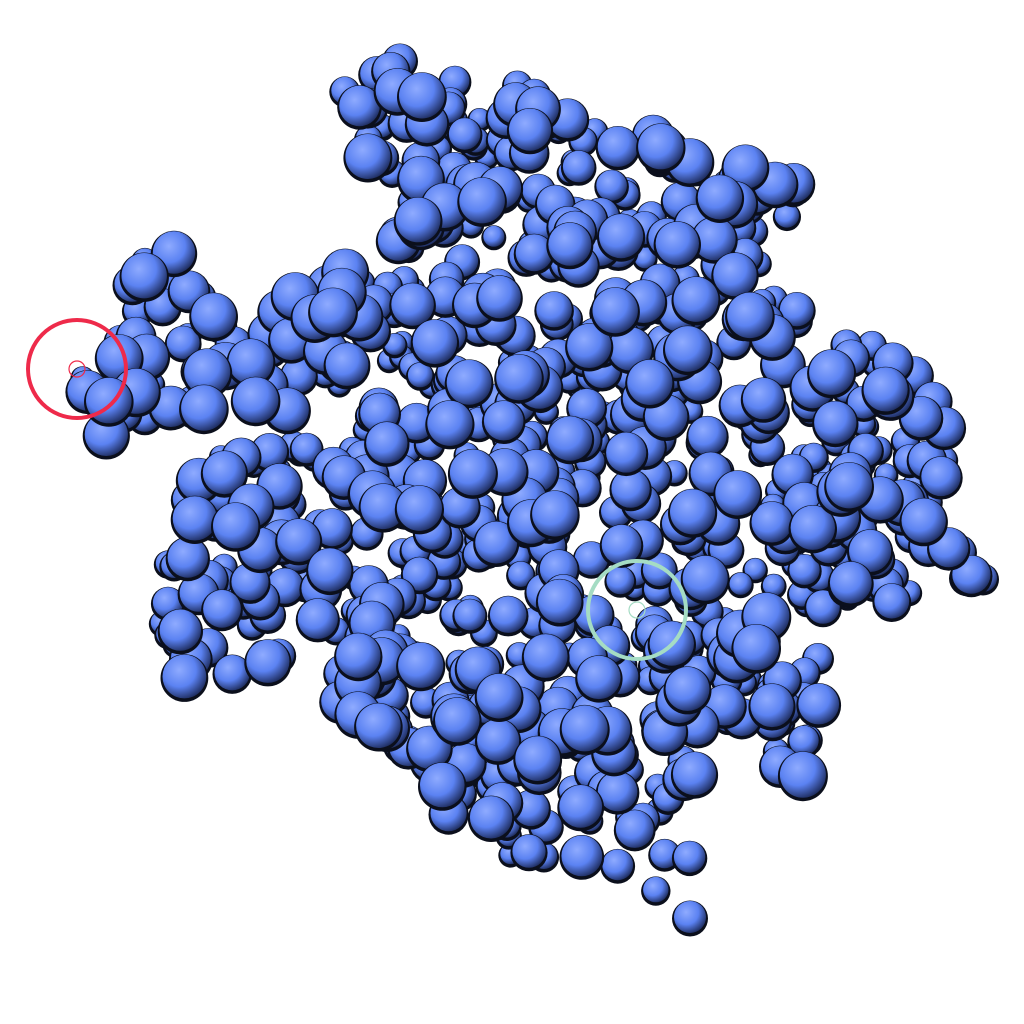  Describe the element at coordinates (637, 610) in the screenshot. I see `green-target-ring` at that location.